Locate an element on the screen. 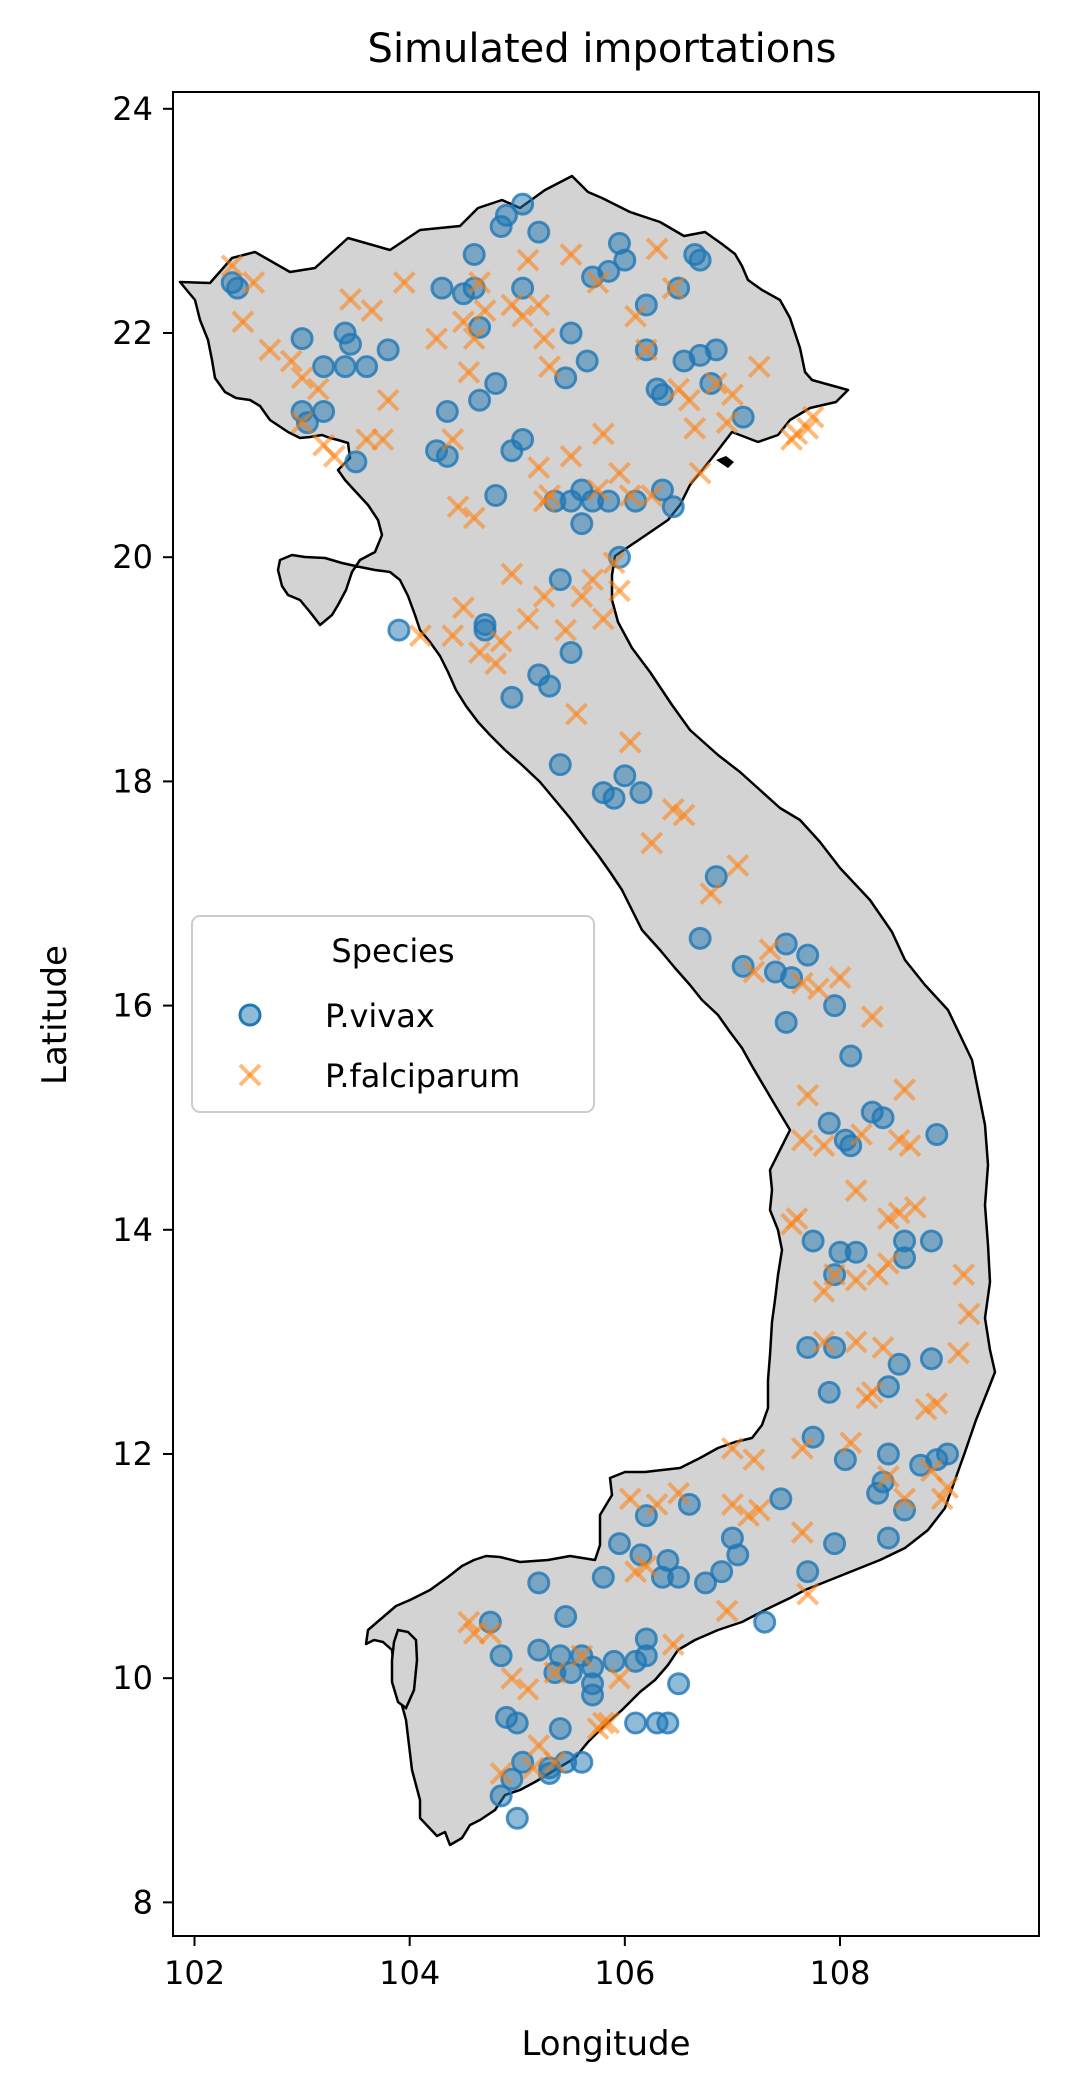  island-coast-small is located at coordinates (725, 462).